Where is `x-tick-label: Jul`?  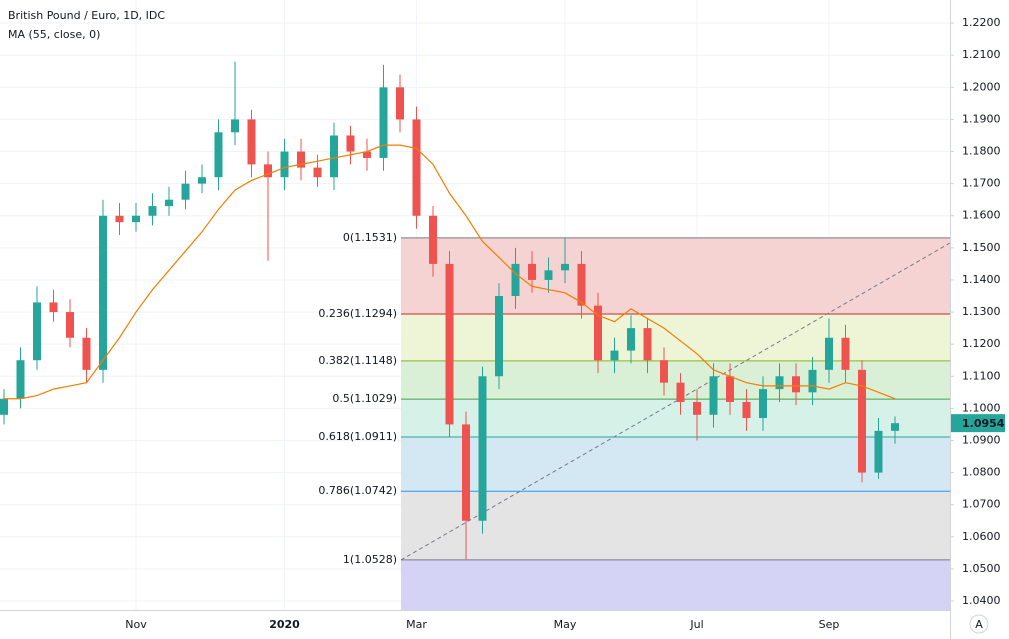
x-tick-label: Jul is located at coordinates (696, 624).